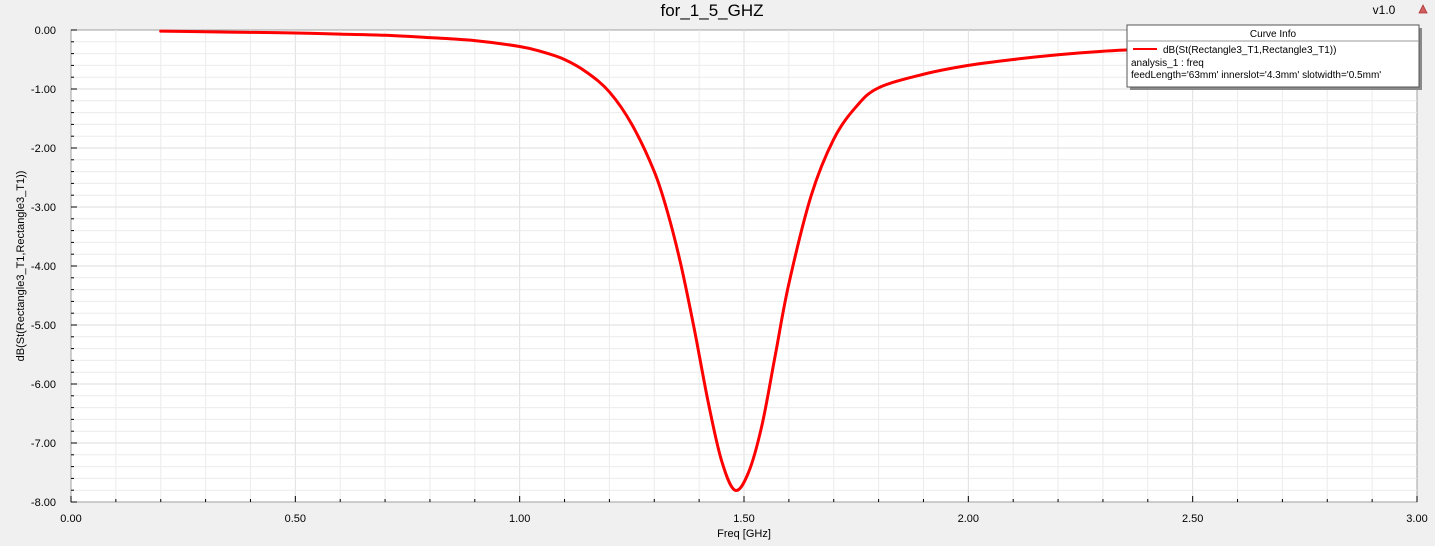  Describe the element at coordinates (744, 534) in the screenshot. I see `x-axis-label: Freq [GHz]` at that location.